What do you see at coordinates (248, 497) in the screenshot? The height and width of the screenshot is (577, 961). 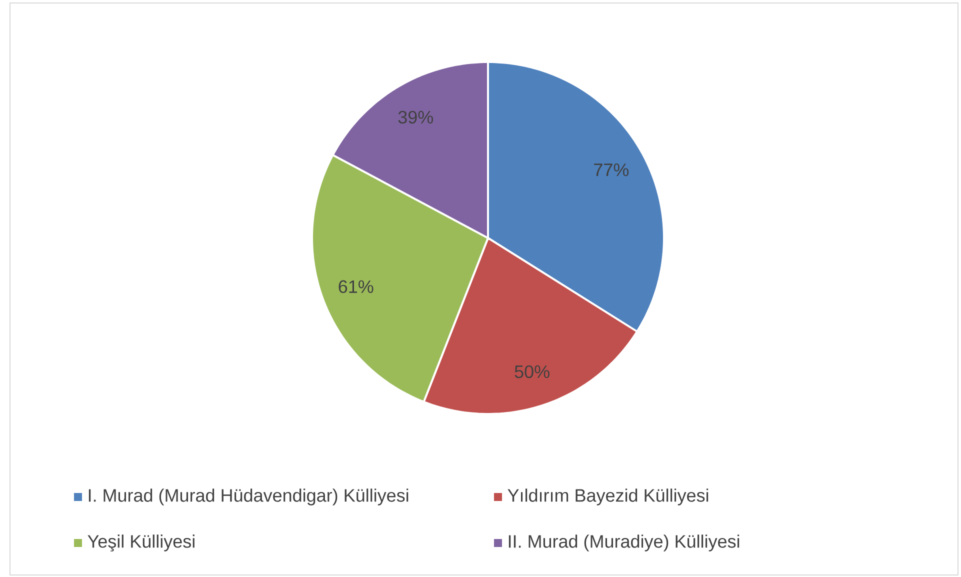 I see `legend-label: I. Murad (Murad Hüdavendigar) Külliyesi` at bounding box center [248, 497].